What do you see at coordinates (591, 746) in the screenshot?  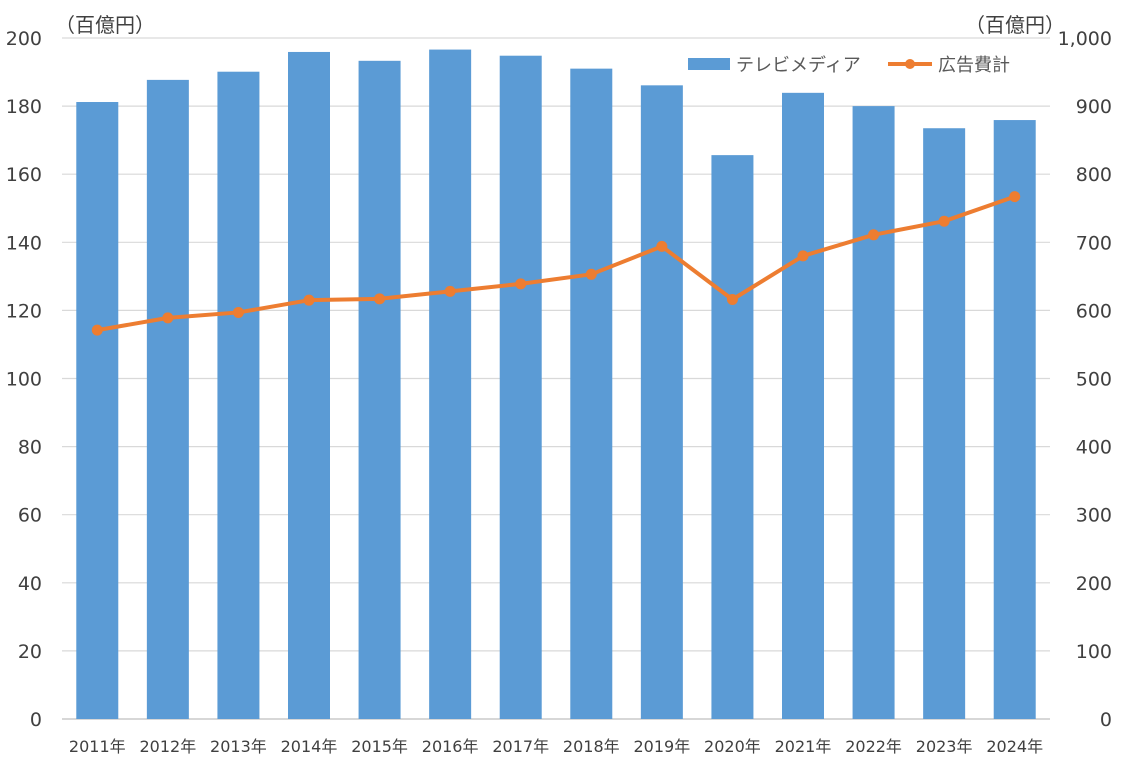 I see `x-tick-label: 2018年` at bounding box center [591, 746].